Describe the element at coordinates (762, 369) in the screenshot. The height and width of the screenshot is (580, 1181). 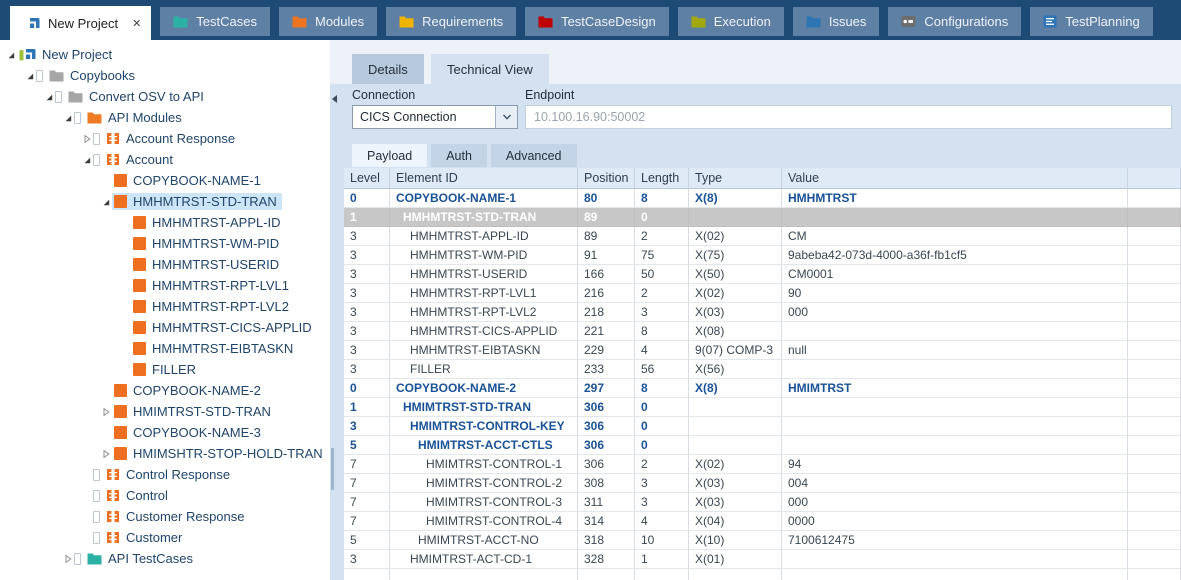
I see `table-row-filler: 3 FILLER 233 56 X(56)` at that location.